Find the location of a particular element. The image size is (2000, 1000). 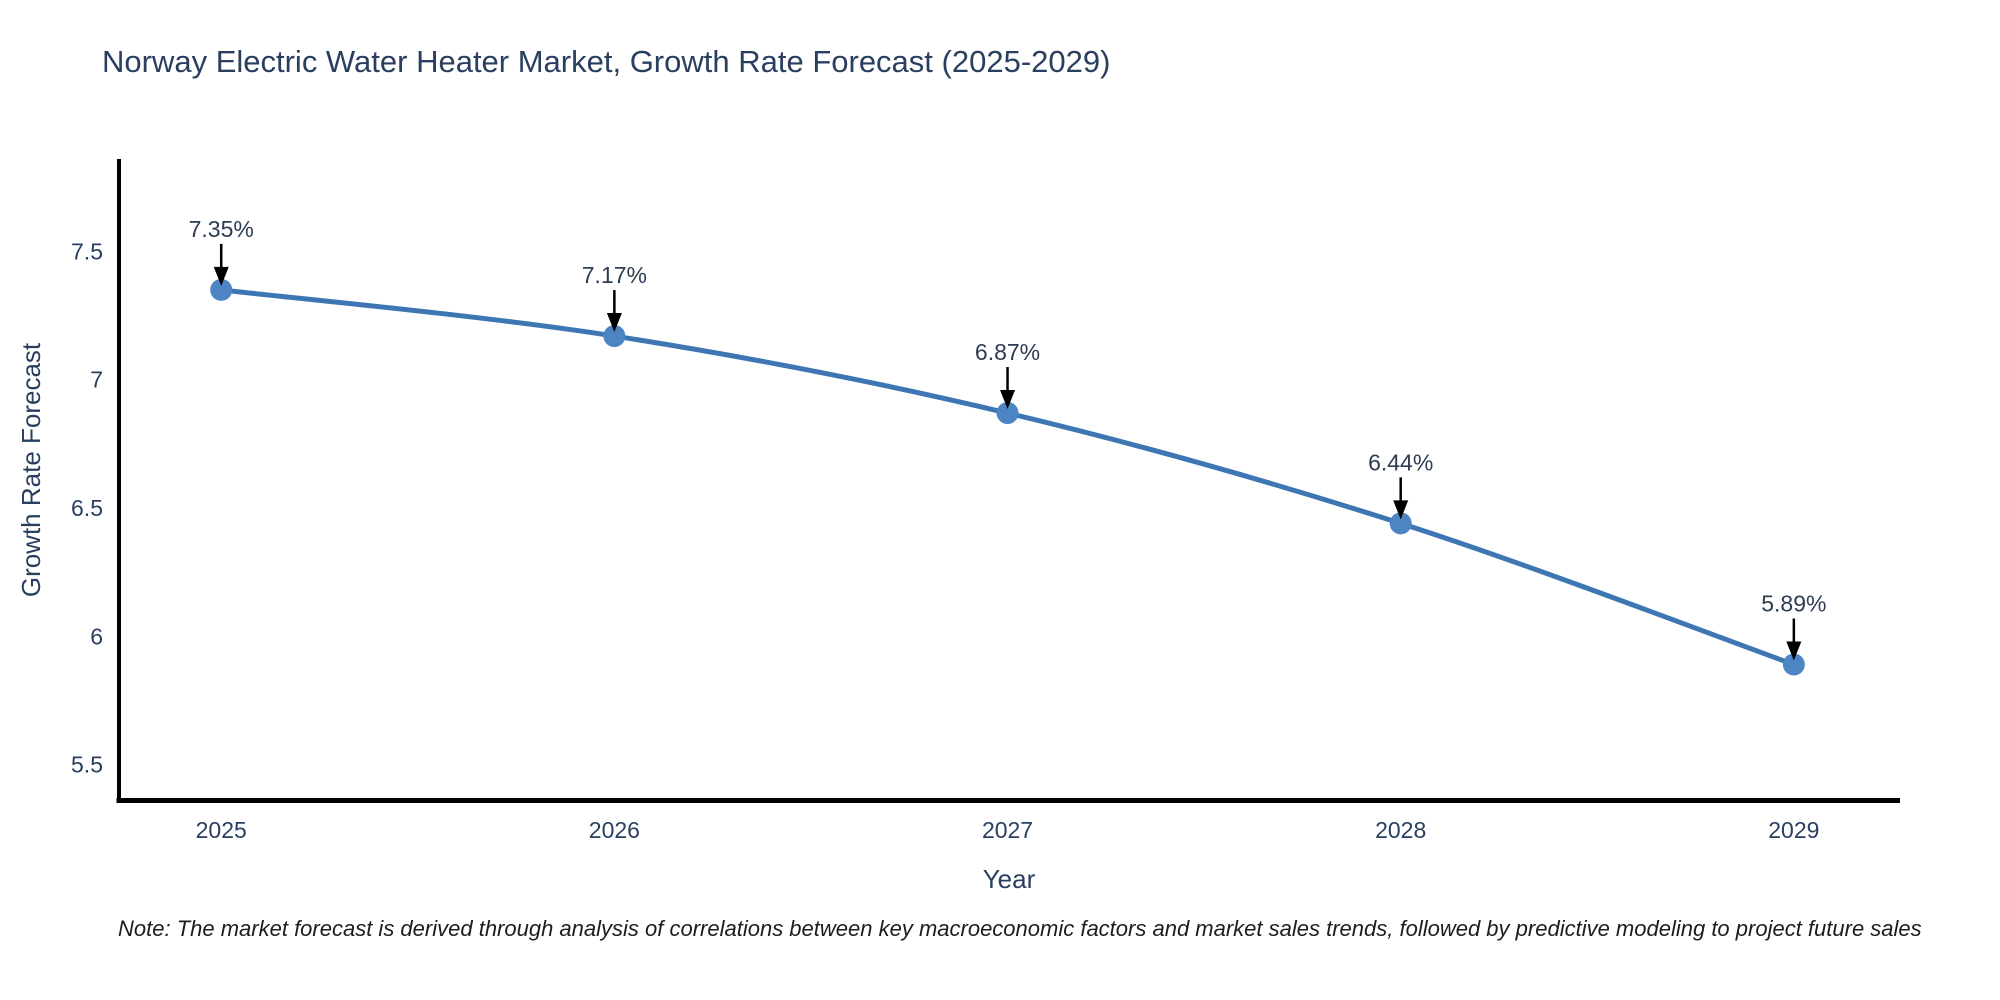

data-point-label: 7.17% is located at coordinates (614, 275).